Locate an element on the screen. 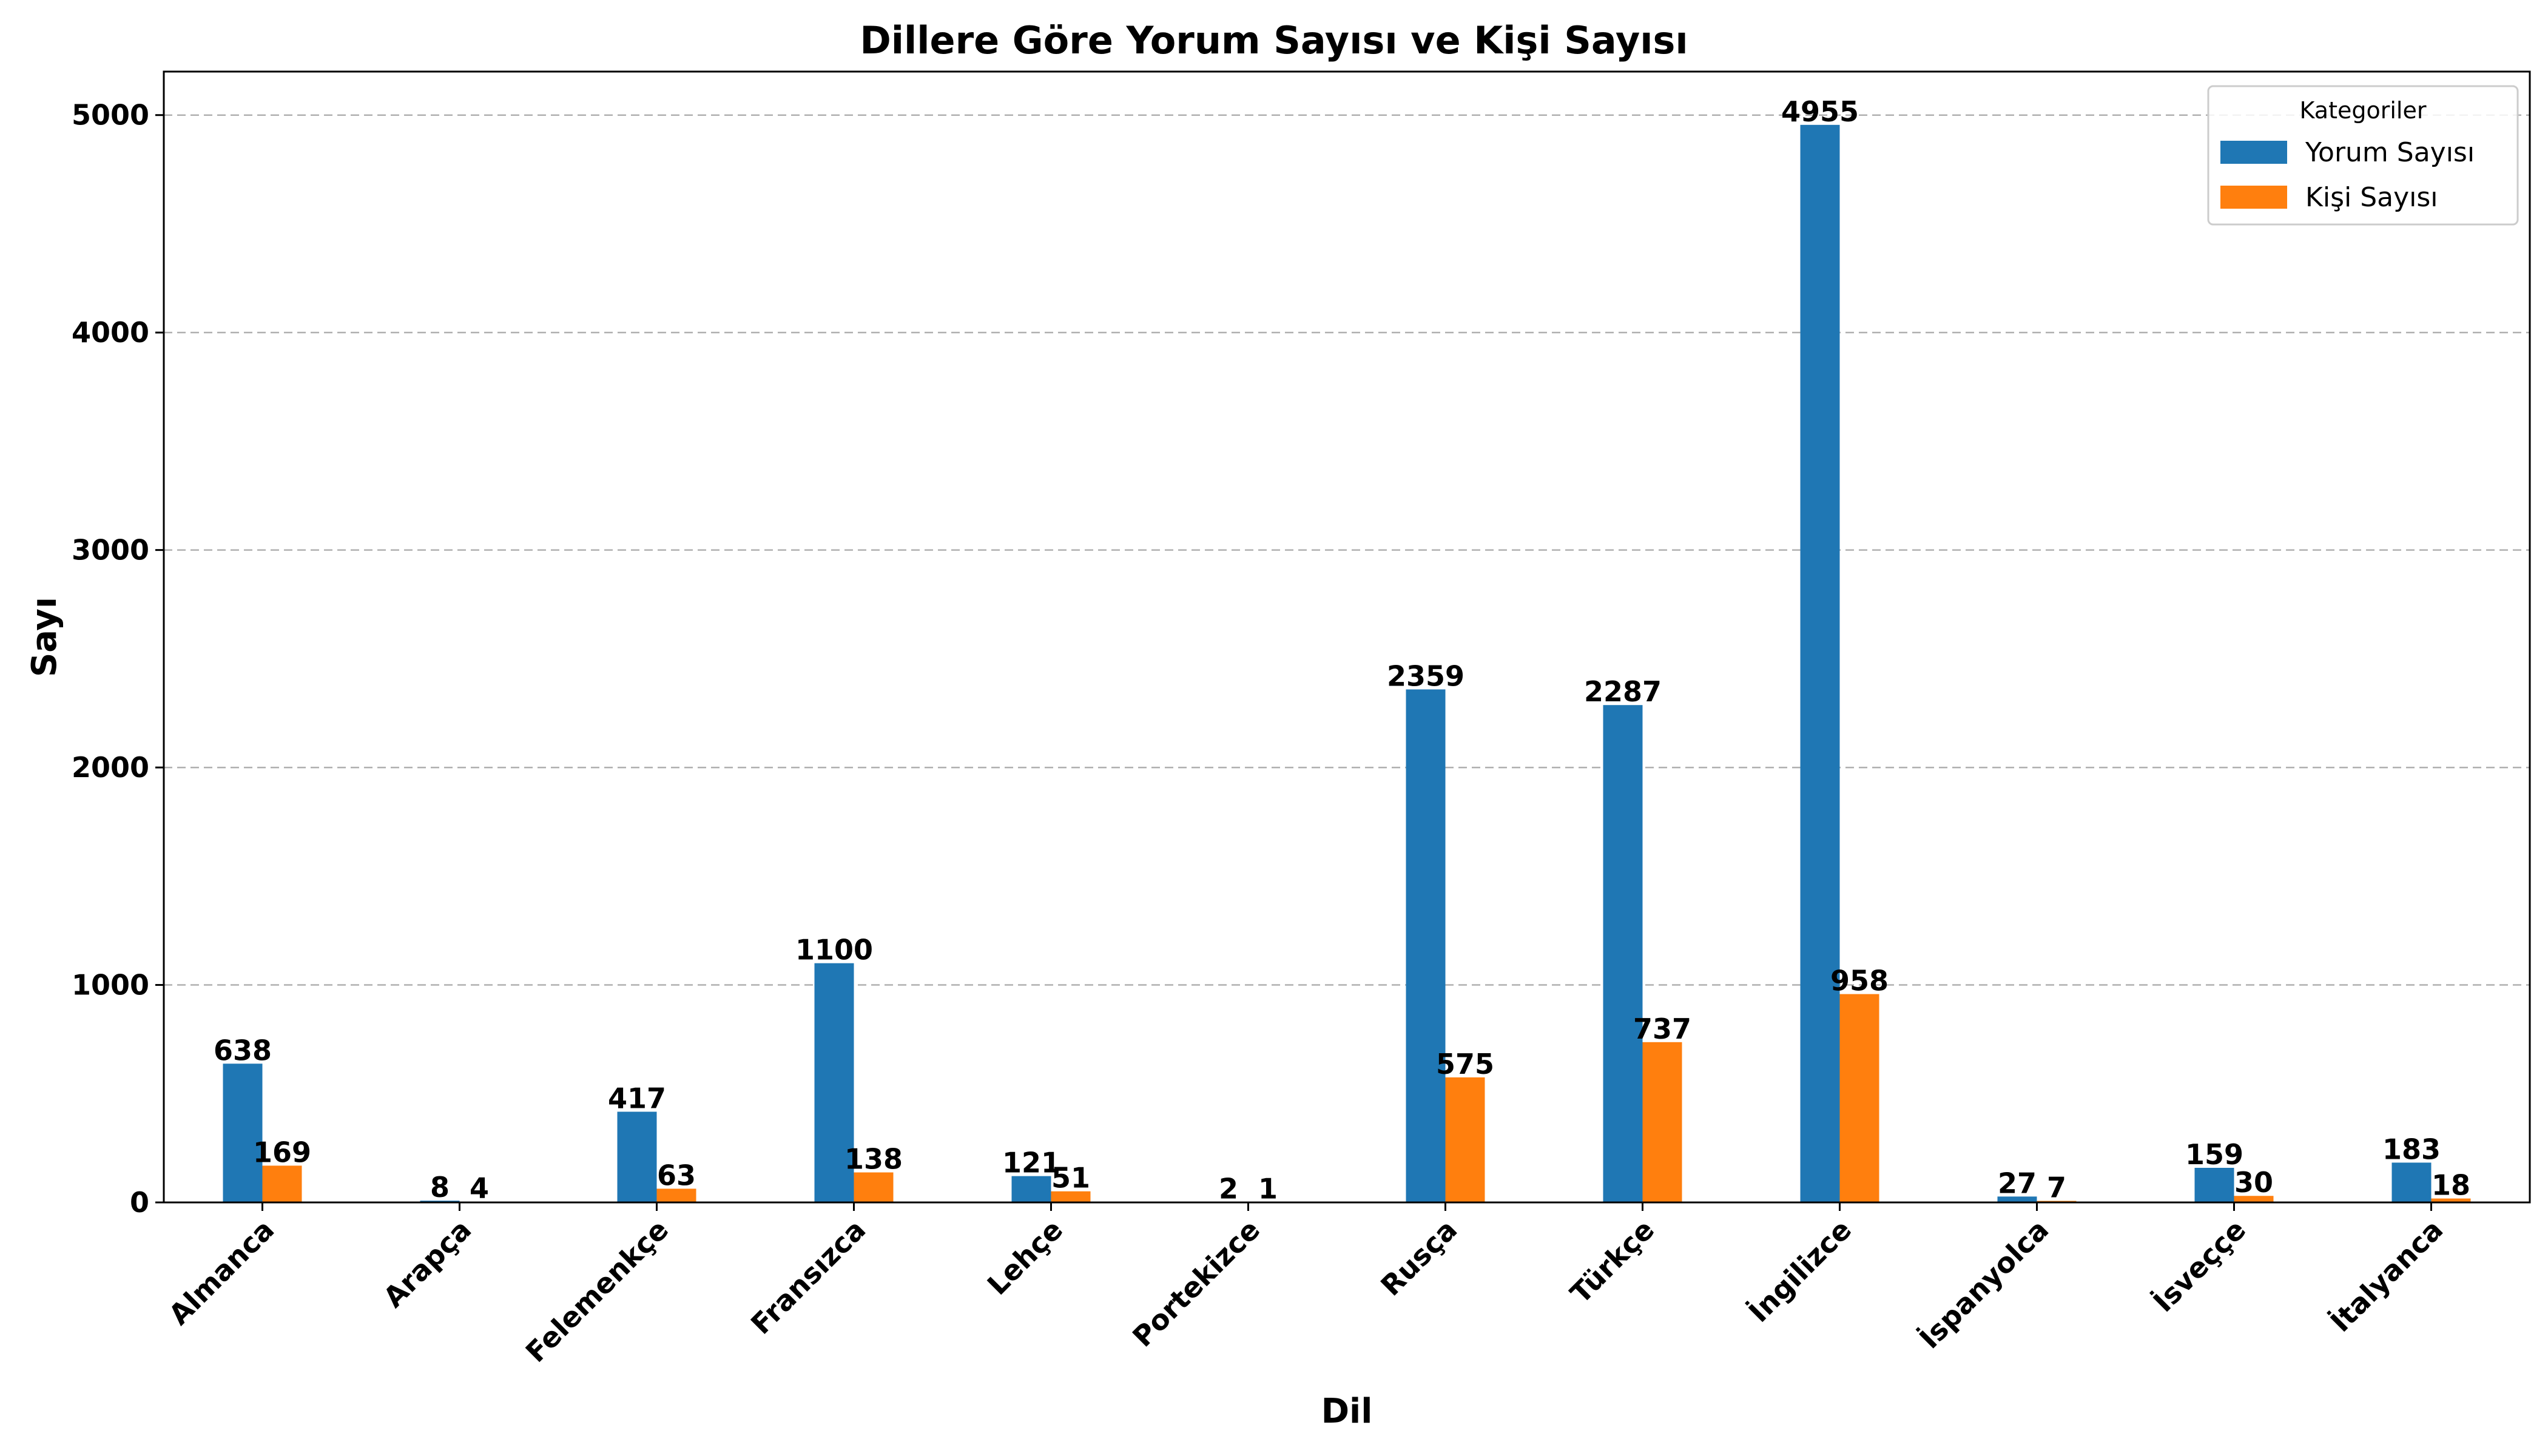 This screenshot has width=2548, height=1456. bar-value-label: 8 is located at coordinates (440, 1187).